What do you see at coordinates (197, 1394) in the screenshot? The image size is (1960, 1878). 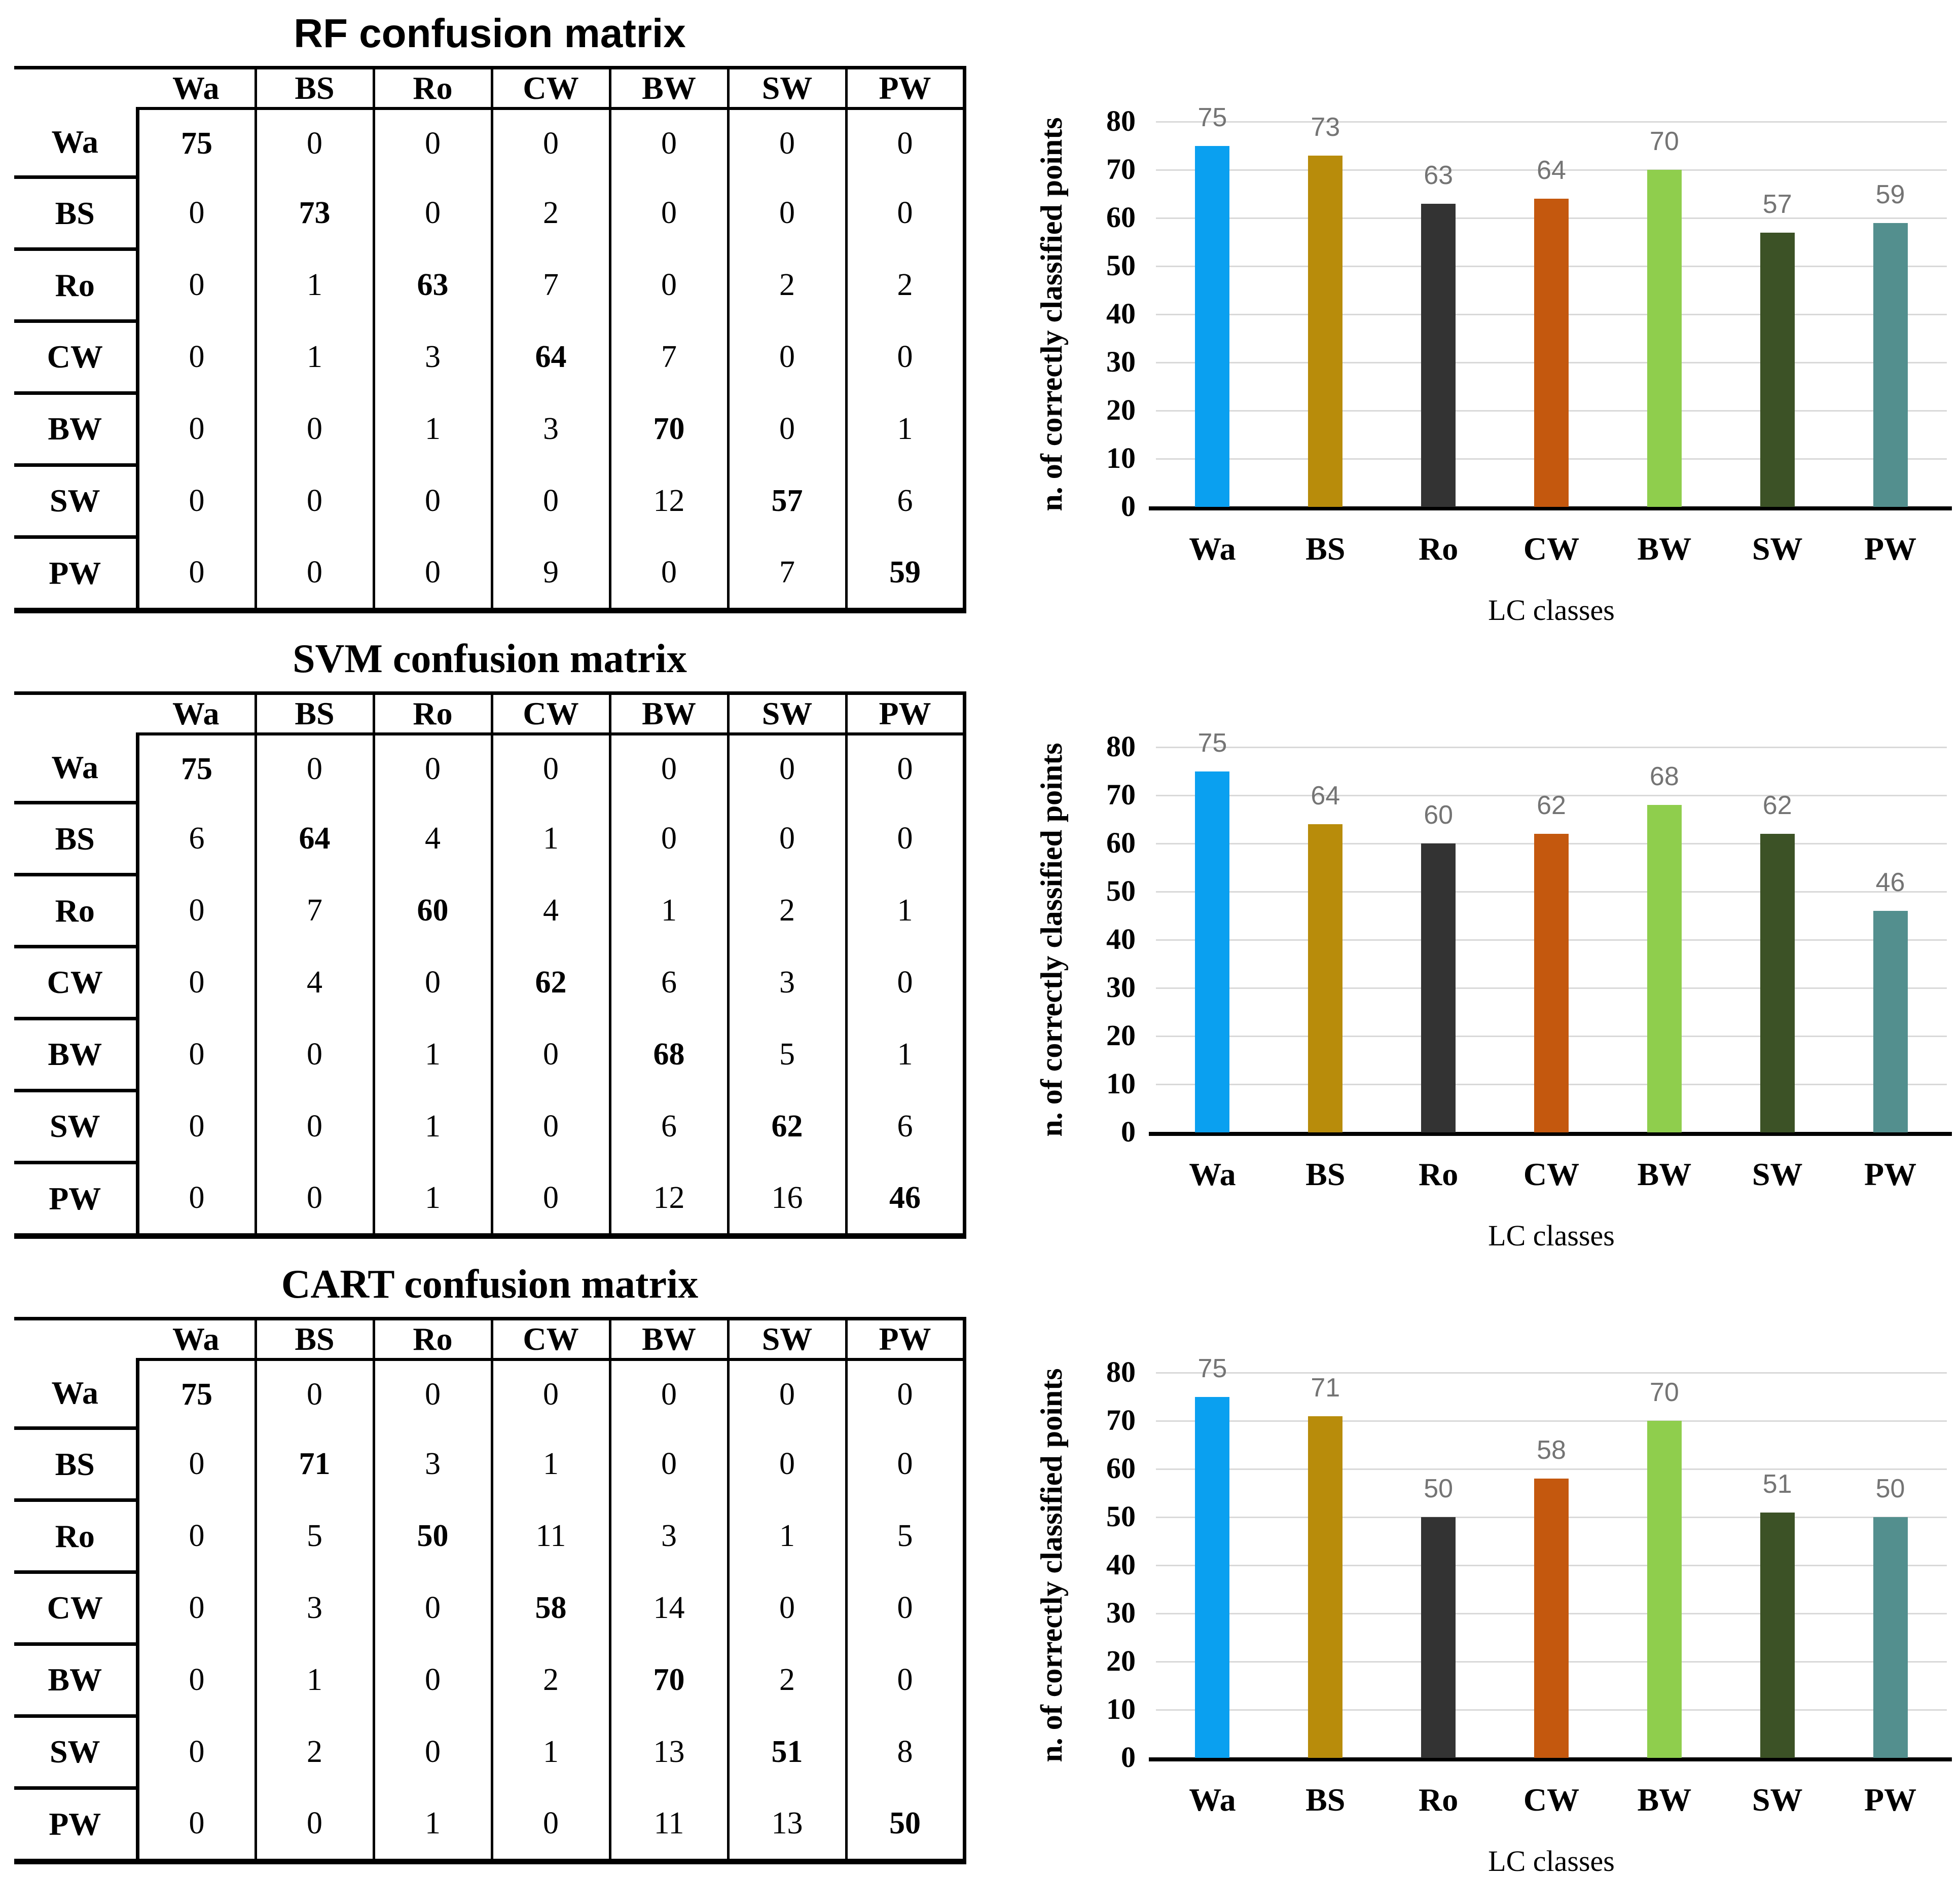 I see `matrix-cell: 75` at bounding box center [197, 1394].